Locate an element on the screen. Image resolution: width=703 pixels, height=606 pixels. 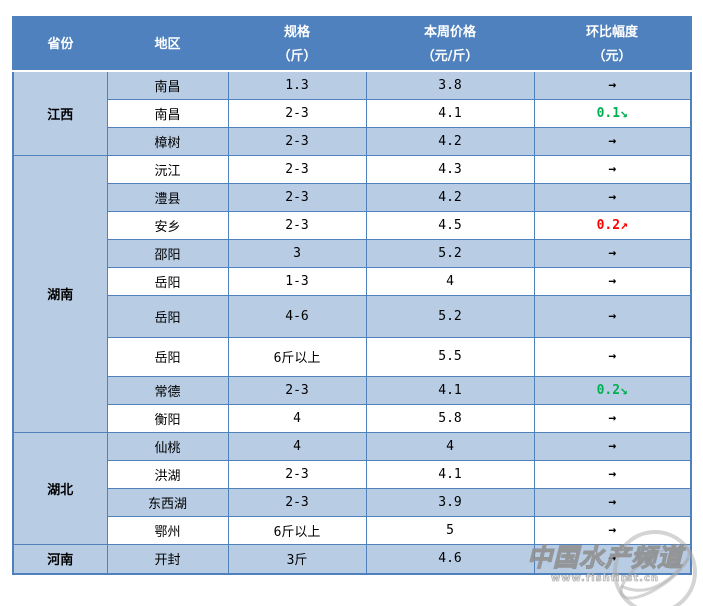
table-row: 东西湖 2-3 3.9 → is located at coordinates (352, 502).